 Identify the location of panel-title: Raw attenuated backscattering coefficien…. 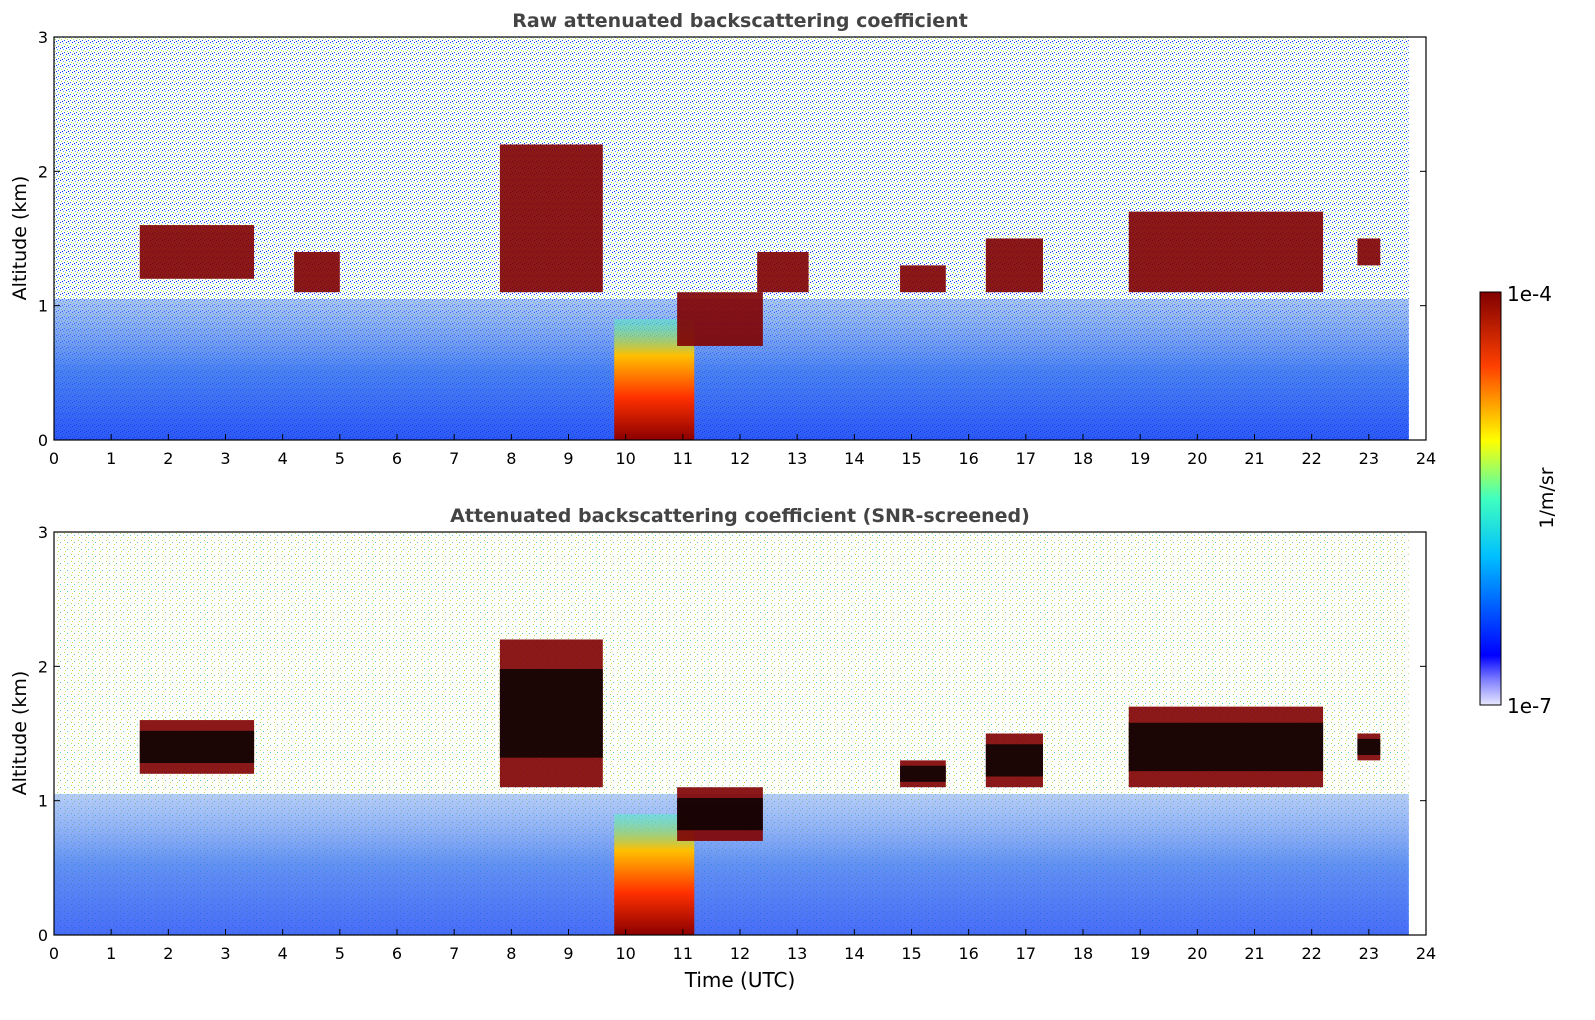
(740, 21).